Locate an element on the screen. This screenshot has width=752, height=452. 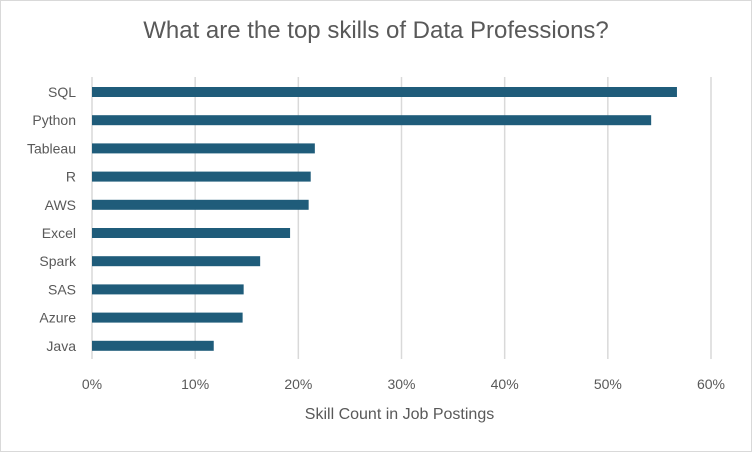
tick-labels: 0% 10% 20% 30% 40% 50% 60% is located at coordinates (403, 384).